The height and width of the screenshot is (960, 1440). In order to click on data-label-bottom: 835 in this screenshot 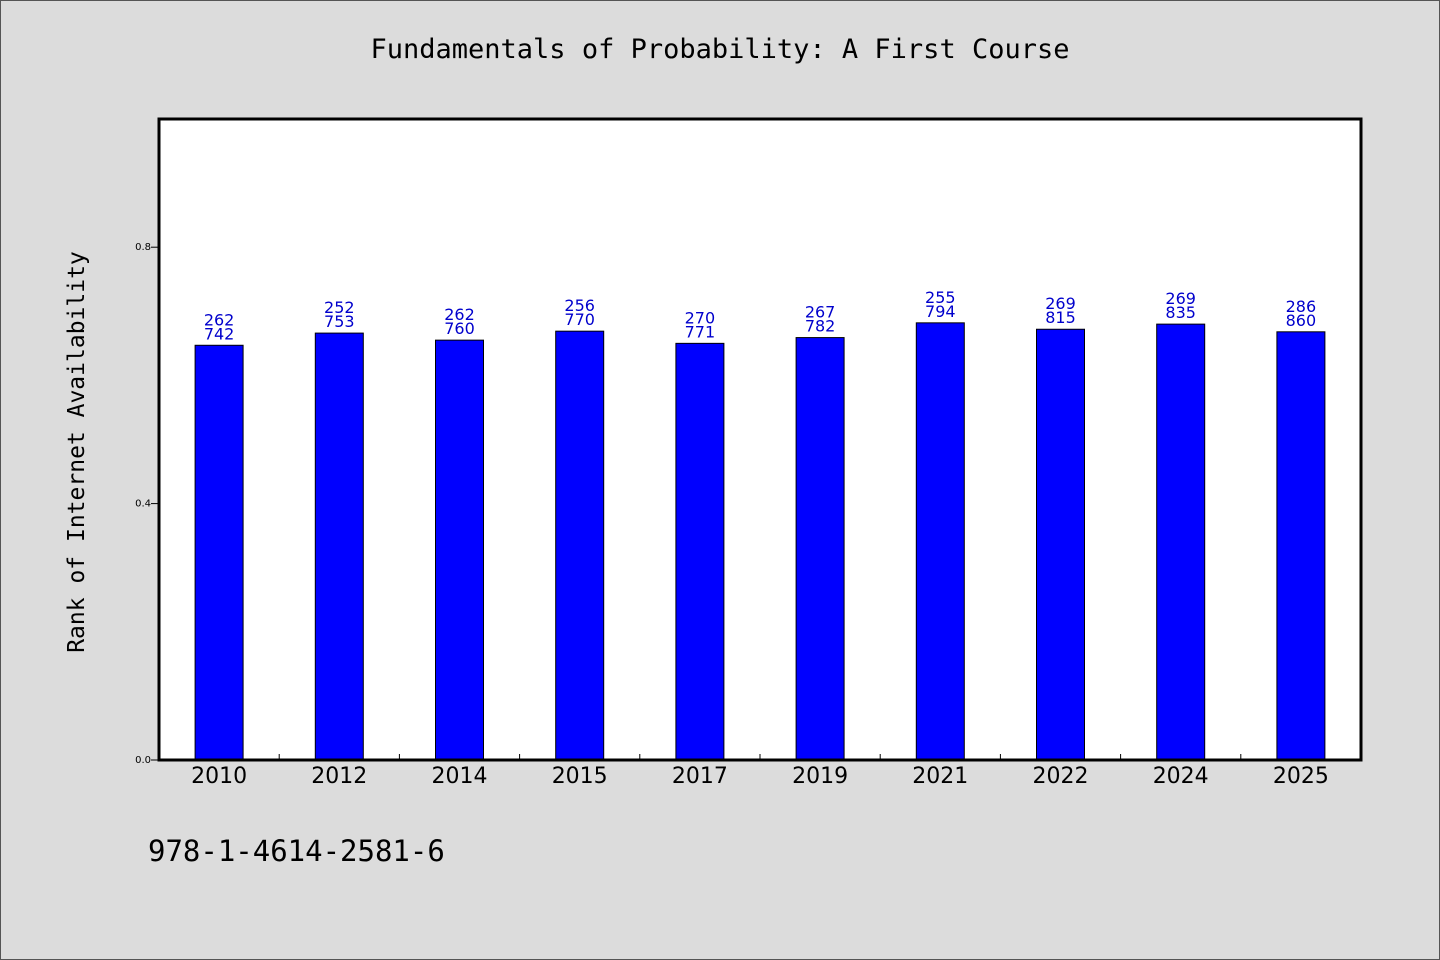, I will do `click(1180, 312)`.